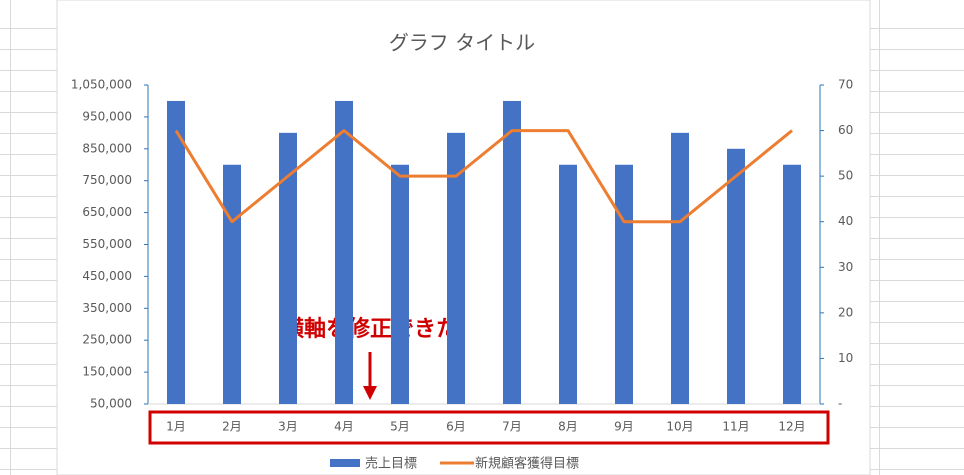  I want to click on x-tick-label: 3月, so click(288, 427).